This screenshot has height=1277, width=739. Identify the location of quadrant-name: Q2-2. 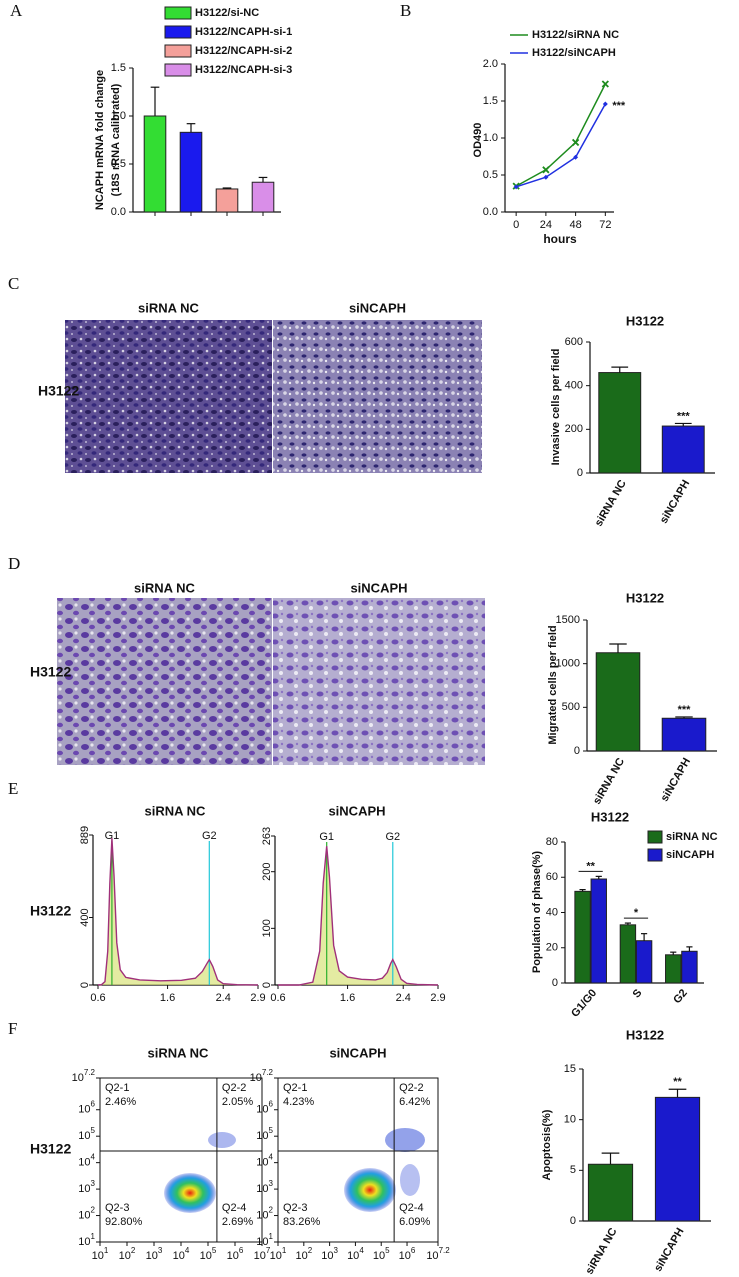
(411, 1088).